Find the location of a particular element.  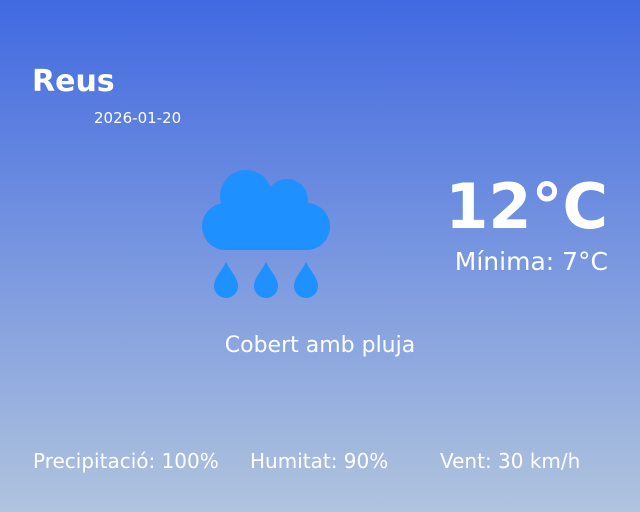

city-name: Reus is located at coordinates (73, 81).